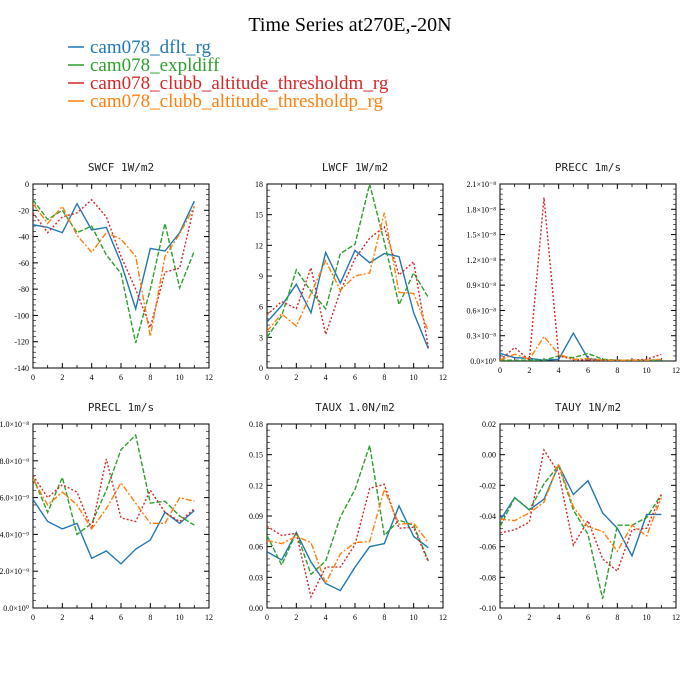 This screenshot has width=700, height=700. What do you see at coordinates (21, 368) in the screenshot?
I see `y-tick-label: -140` at bounding box center [21, 368].